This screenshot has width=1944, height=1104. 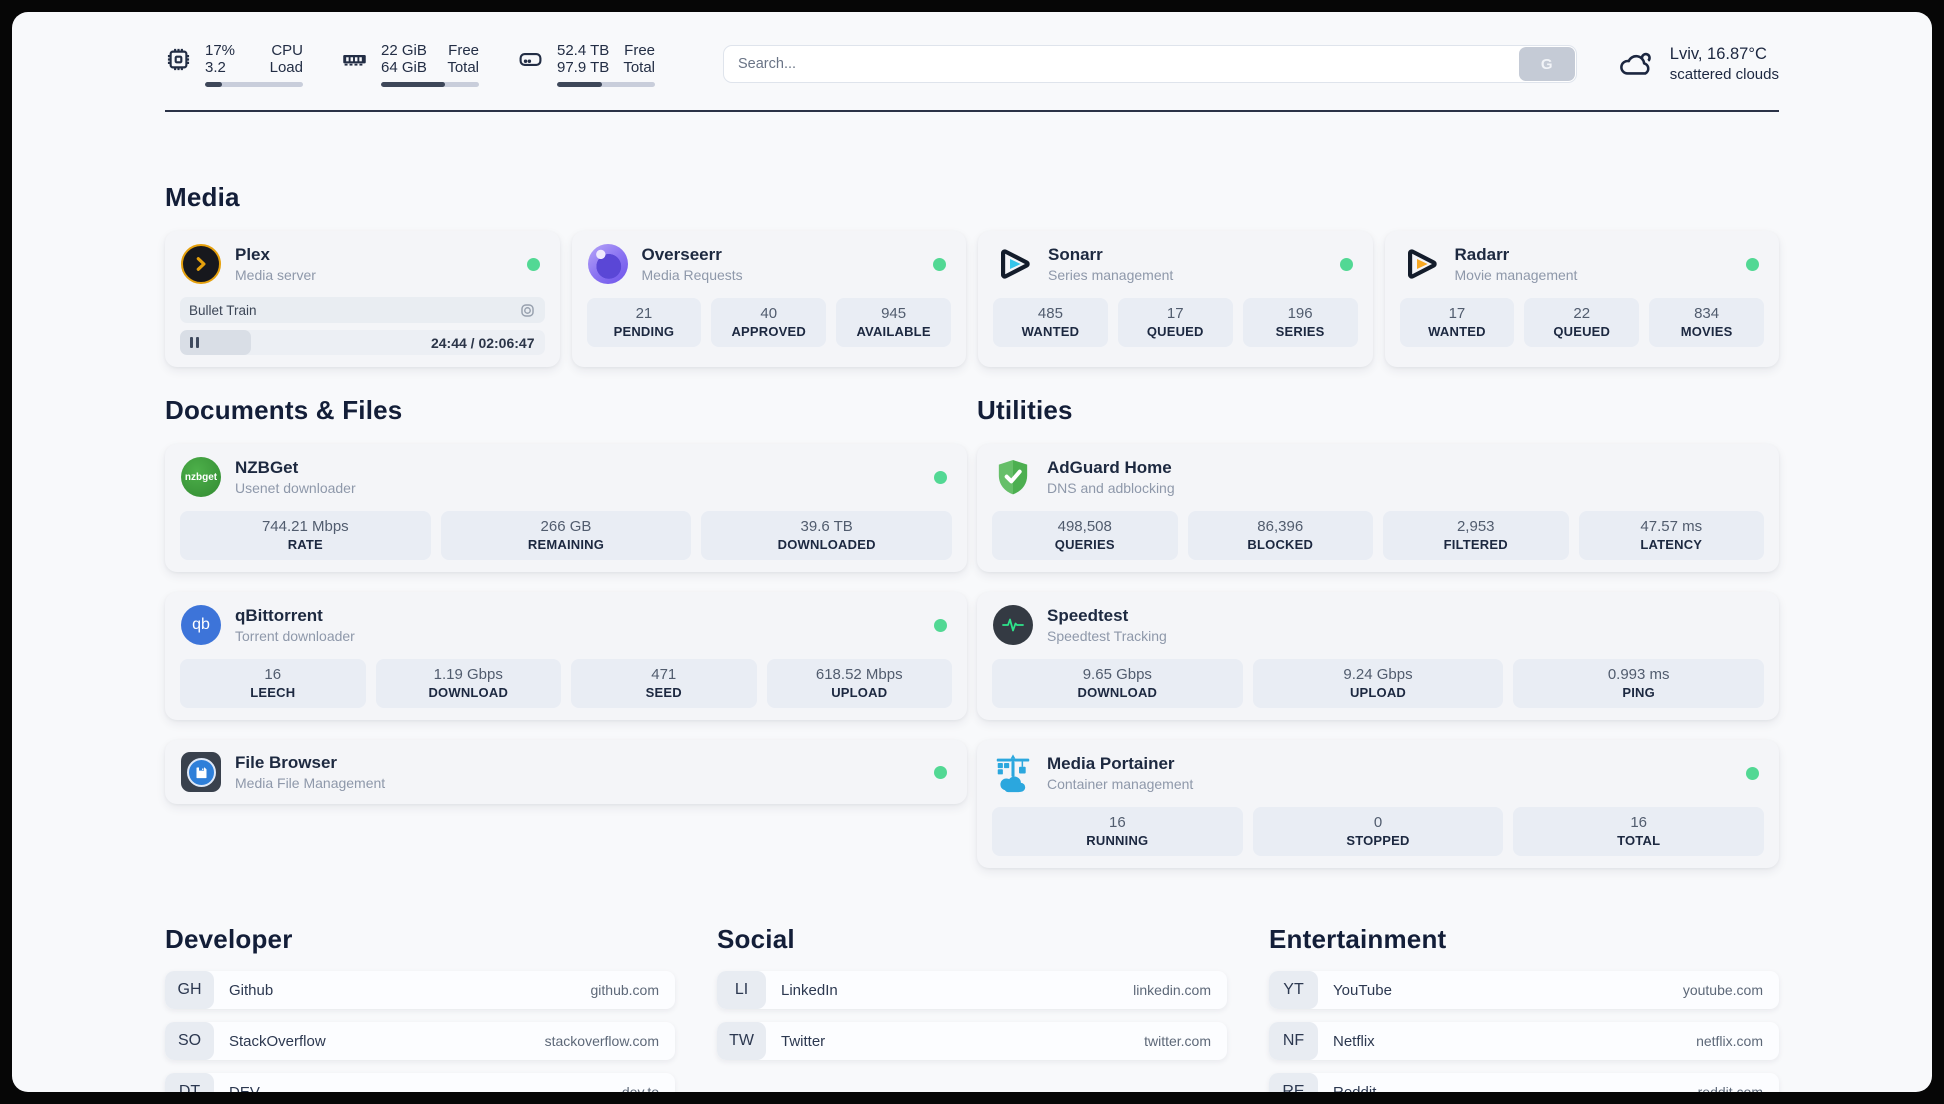 What do you see at coordinates (1015, 264) in the screenshot?
I see `sonarr-icon` at bounding box center [1015, 264].